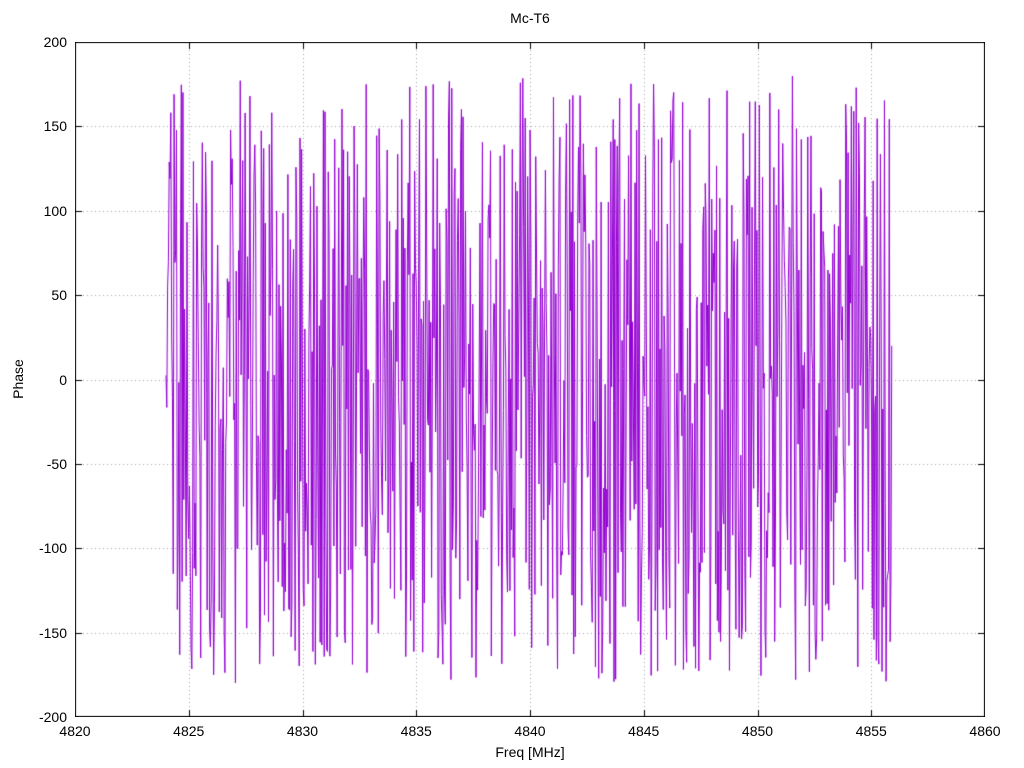 The image size is (1024, 768). What do you see at coordinates (644, 731) in the screenshot?
I see `x-tick-label: 4845` at bounding box center [644, 731].